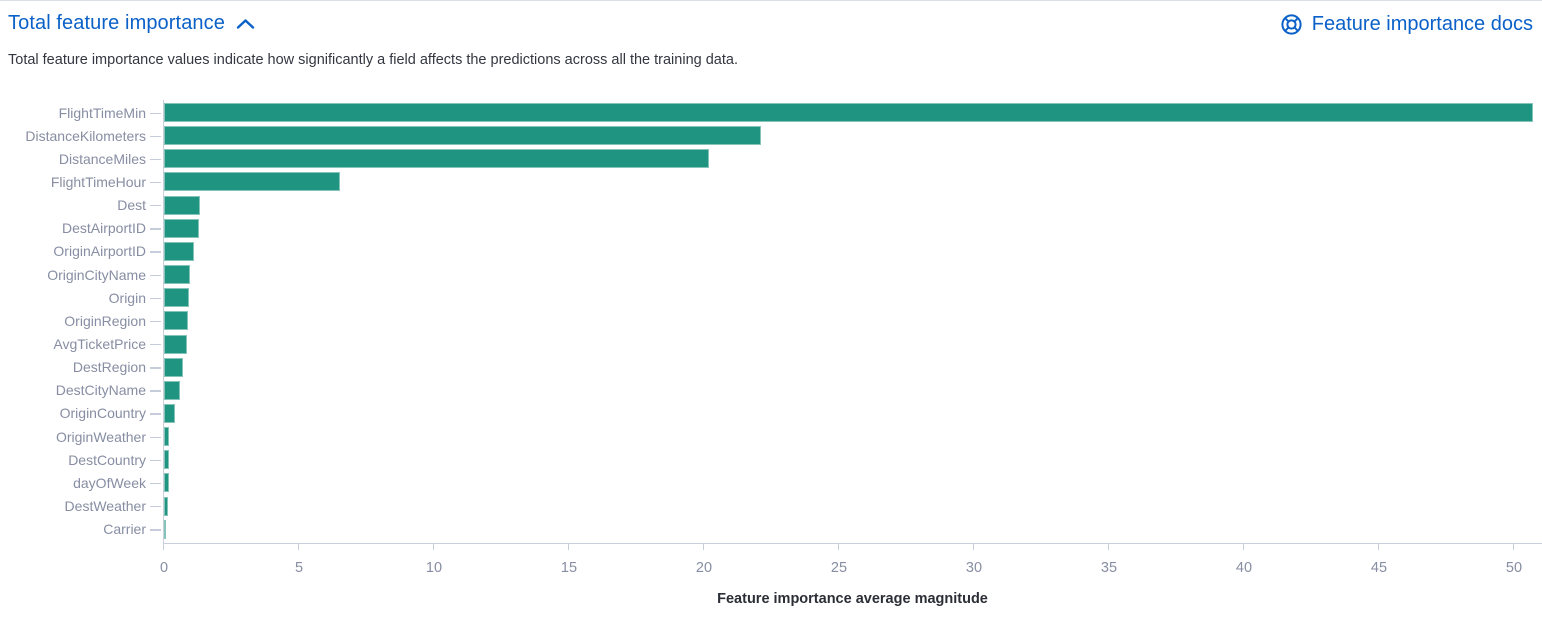 The width and height of the screenshot is (1542, 618). What do you see at coordinates (124, 529) in the screenshot?
I see `y-axis-label: Carrier` at bounding box center [124, 529].